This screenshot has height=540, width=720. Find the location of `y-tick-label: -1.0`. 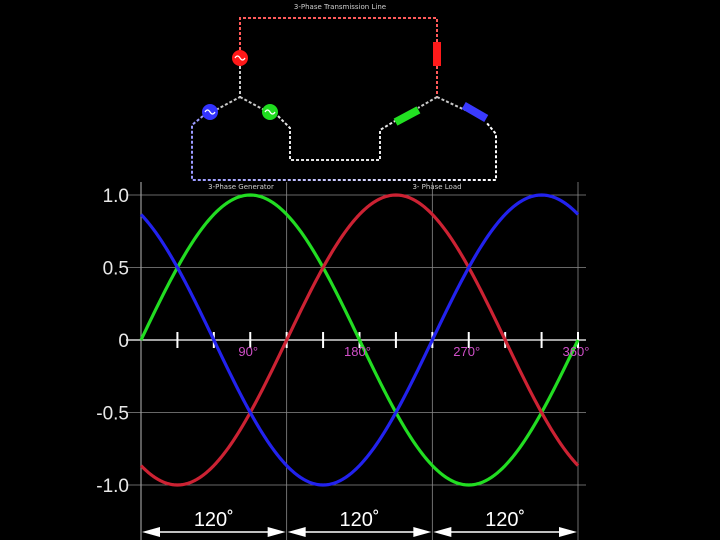

y-tick-label: -1.0 is located at coordinates (112, 486).